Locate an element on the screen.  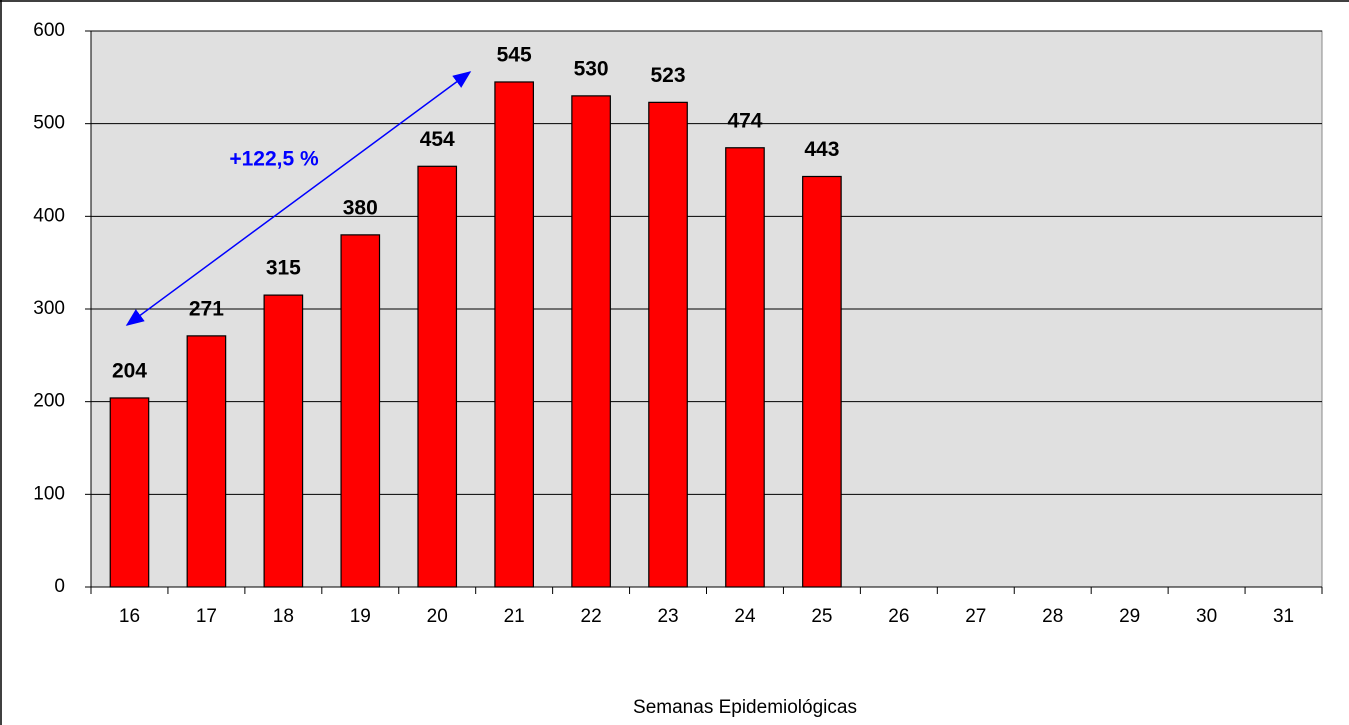
y-tick-label: 500 is located at coordinates (49, 123).